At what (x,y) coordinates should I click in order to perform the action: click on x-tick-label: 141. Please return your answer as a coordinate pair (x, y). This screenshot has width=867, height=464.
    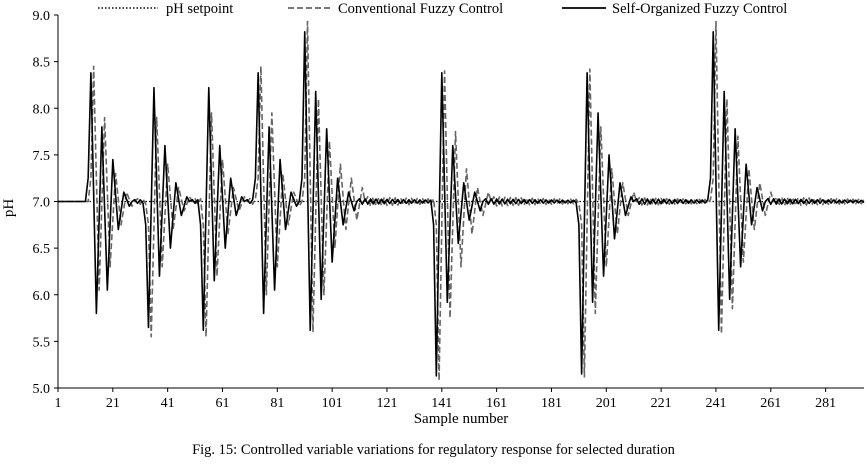
    Looking at the image, I should click on (441, 403).